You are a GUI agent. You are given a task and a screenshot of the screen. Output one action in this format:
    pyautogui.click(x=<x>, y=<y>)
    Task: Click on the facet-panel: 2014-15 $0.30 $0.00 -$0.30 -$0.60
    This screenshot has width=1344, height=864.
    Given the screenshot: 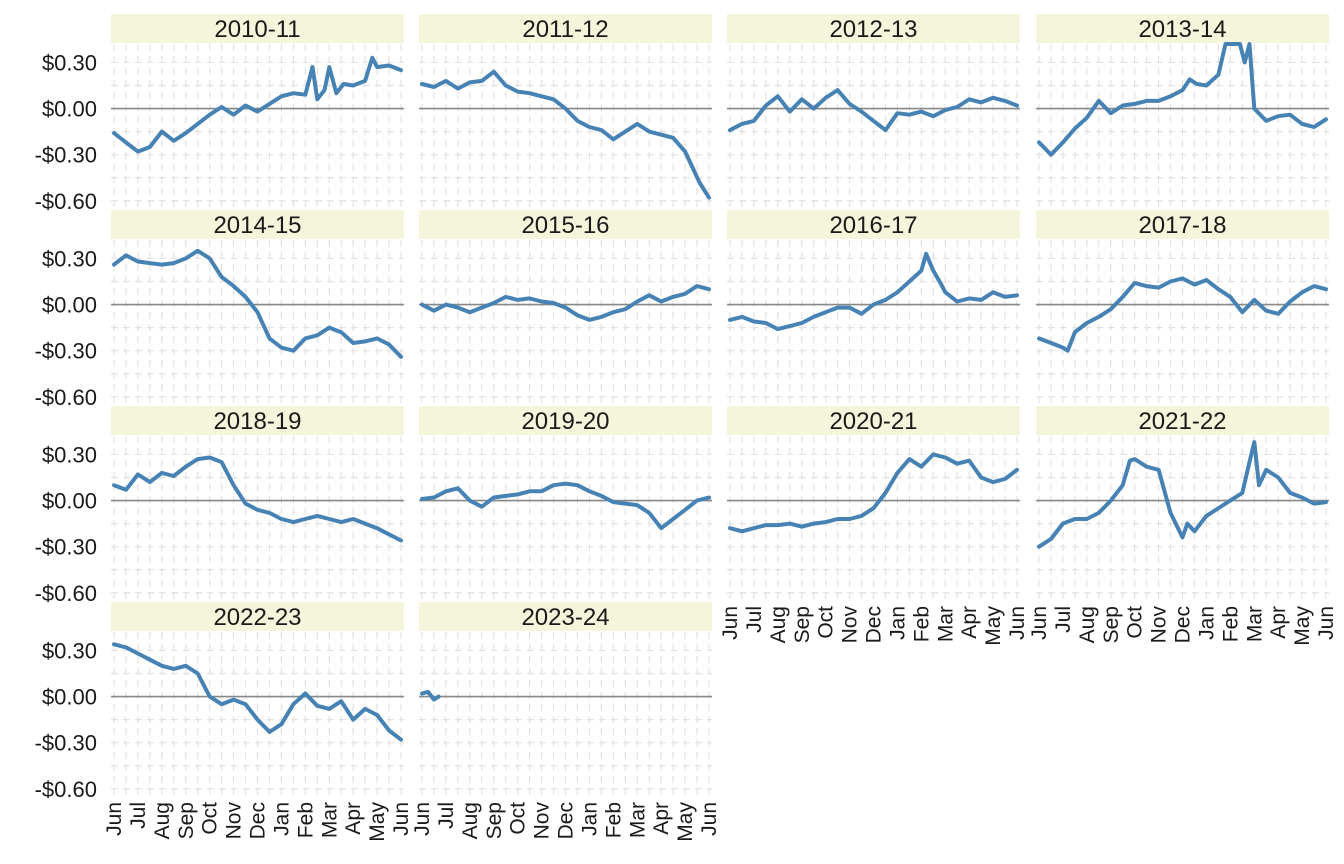 What is the action you would take?
    pyautogui.click(x=219, y=310)
    